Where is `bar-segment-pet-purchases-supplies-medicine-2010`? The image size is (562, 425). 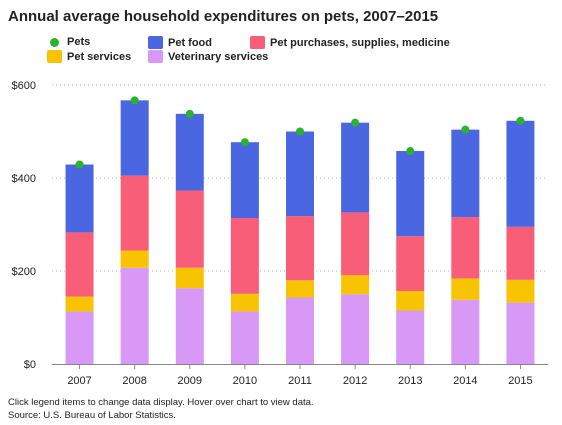
bar-segment-pet-purchases-supplies-medicine-2010 is located at coordinates (244, 255).